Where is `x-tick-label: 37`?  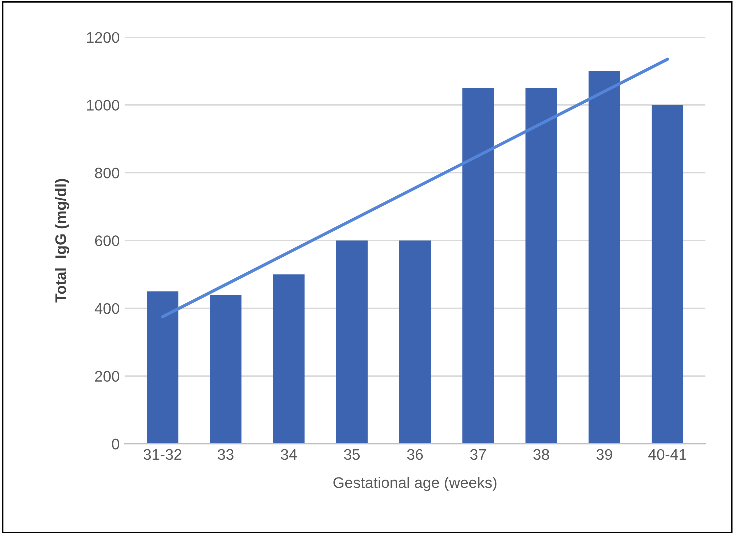 x-tick-label: 37 is located at coordinates (478, 454).